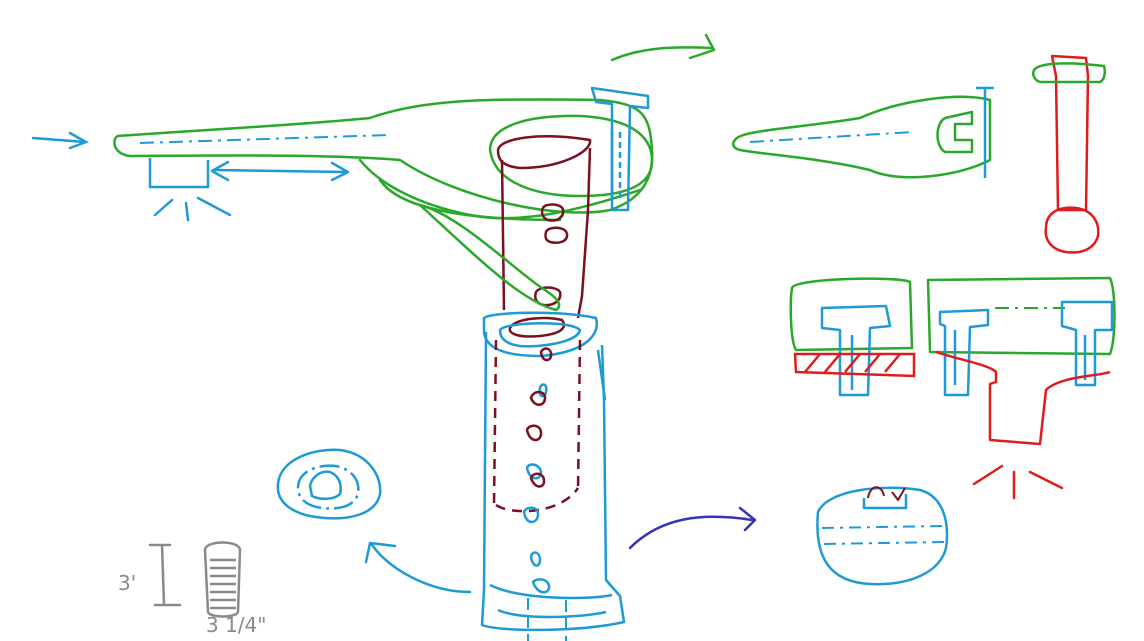 Image resolution: width=1144 pixels, height=641 pixels. I want to click on spring-coil, so click(222, 579).